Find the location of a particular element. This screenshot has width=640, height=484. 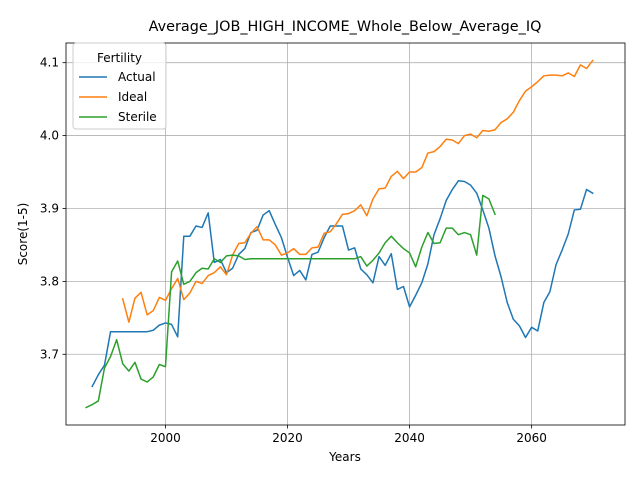

x-tick-label: 2060 is located at coordinates (531, 438).